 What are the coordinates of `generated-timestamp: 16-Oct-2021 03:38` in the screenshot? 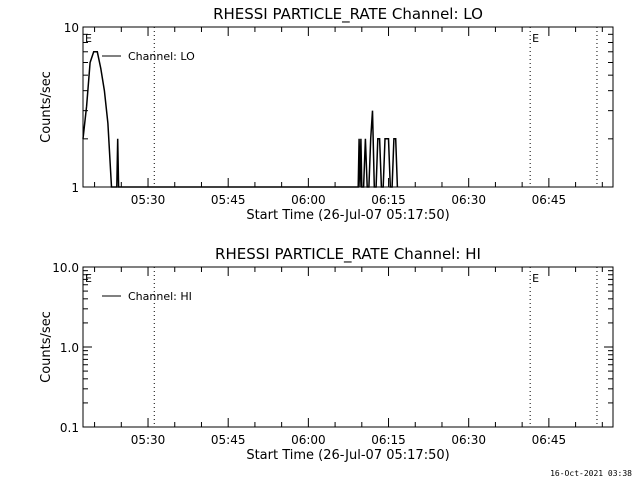 It's located at (591, 473).